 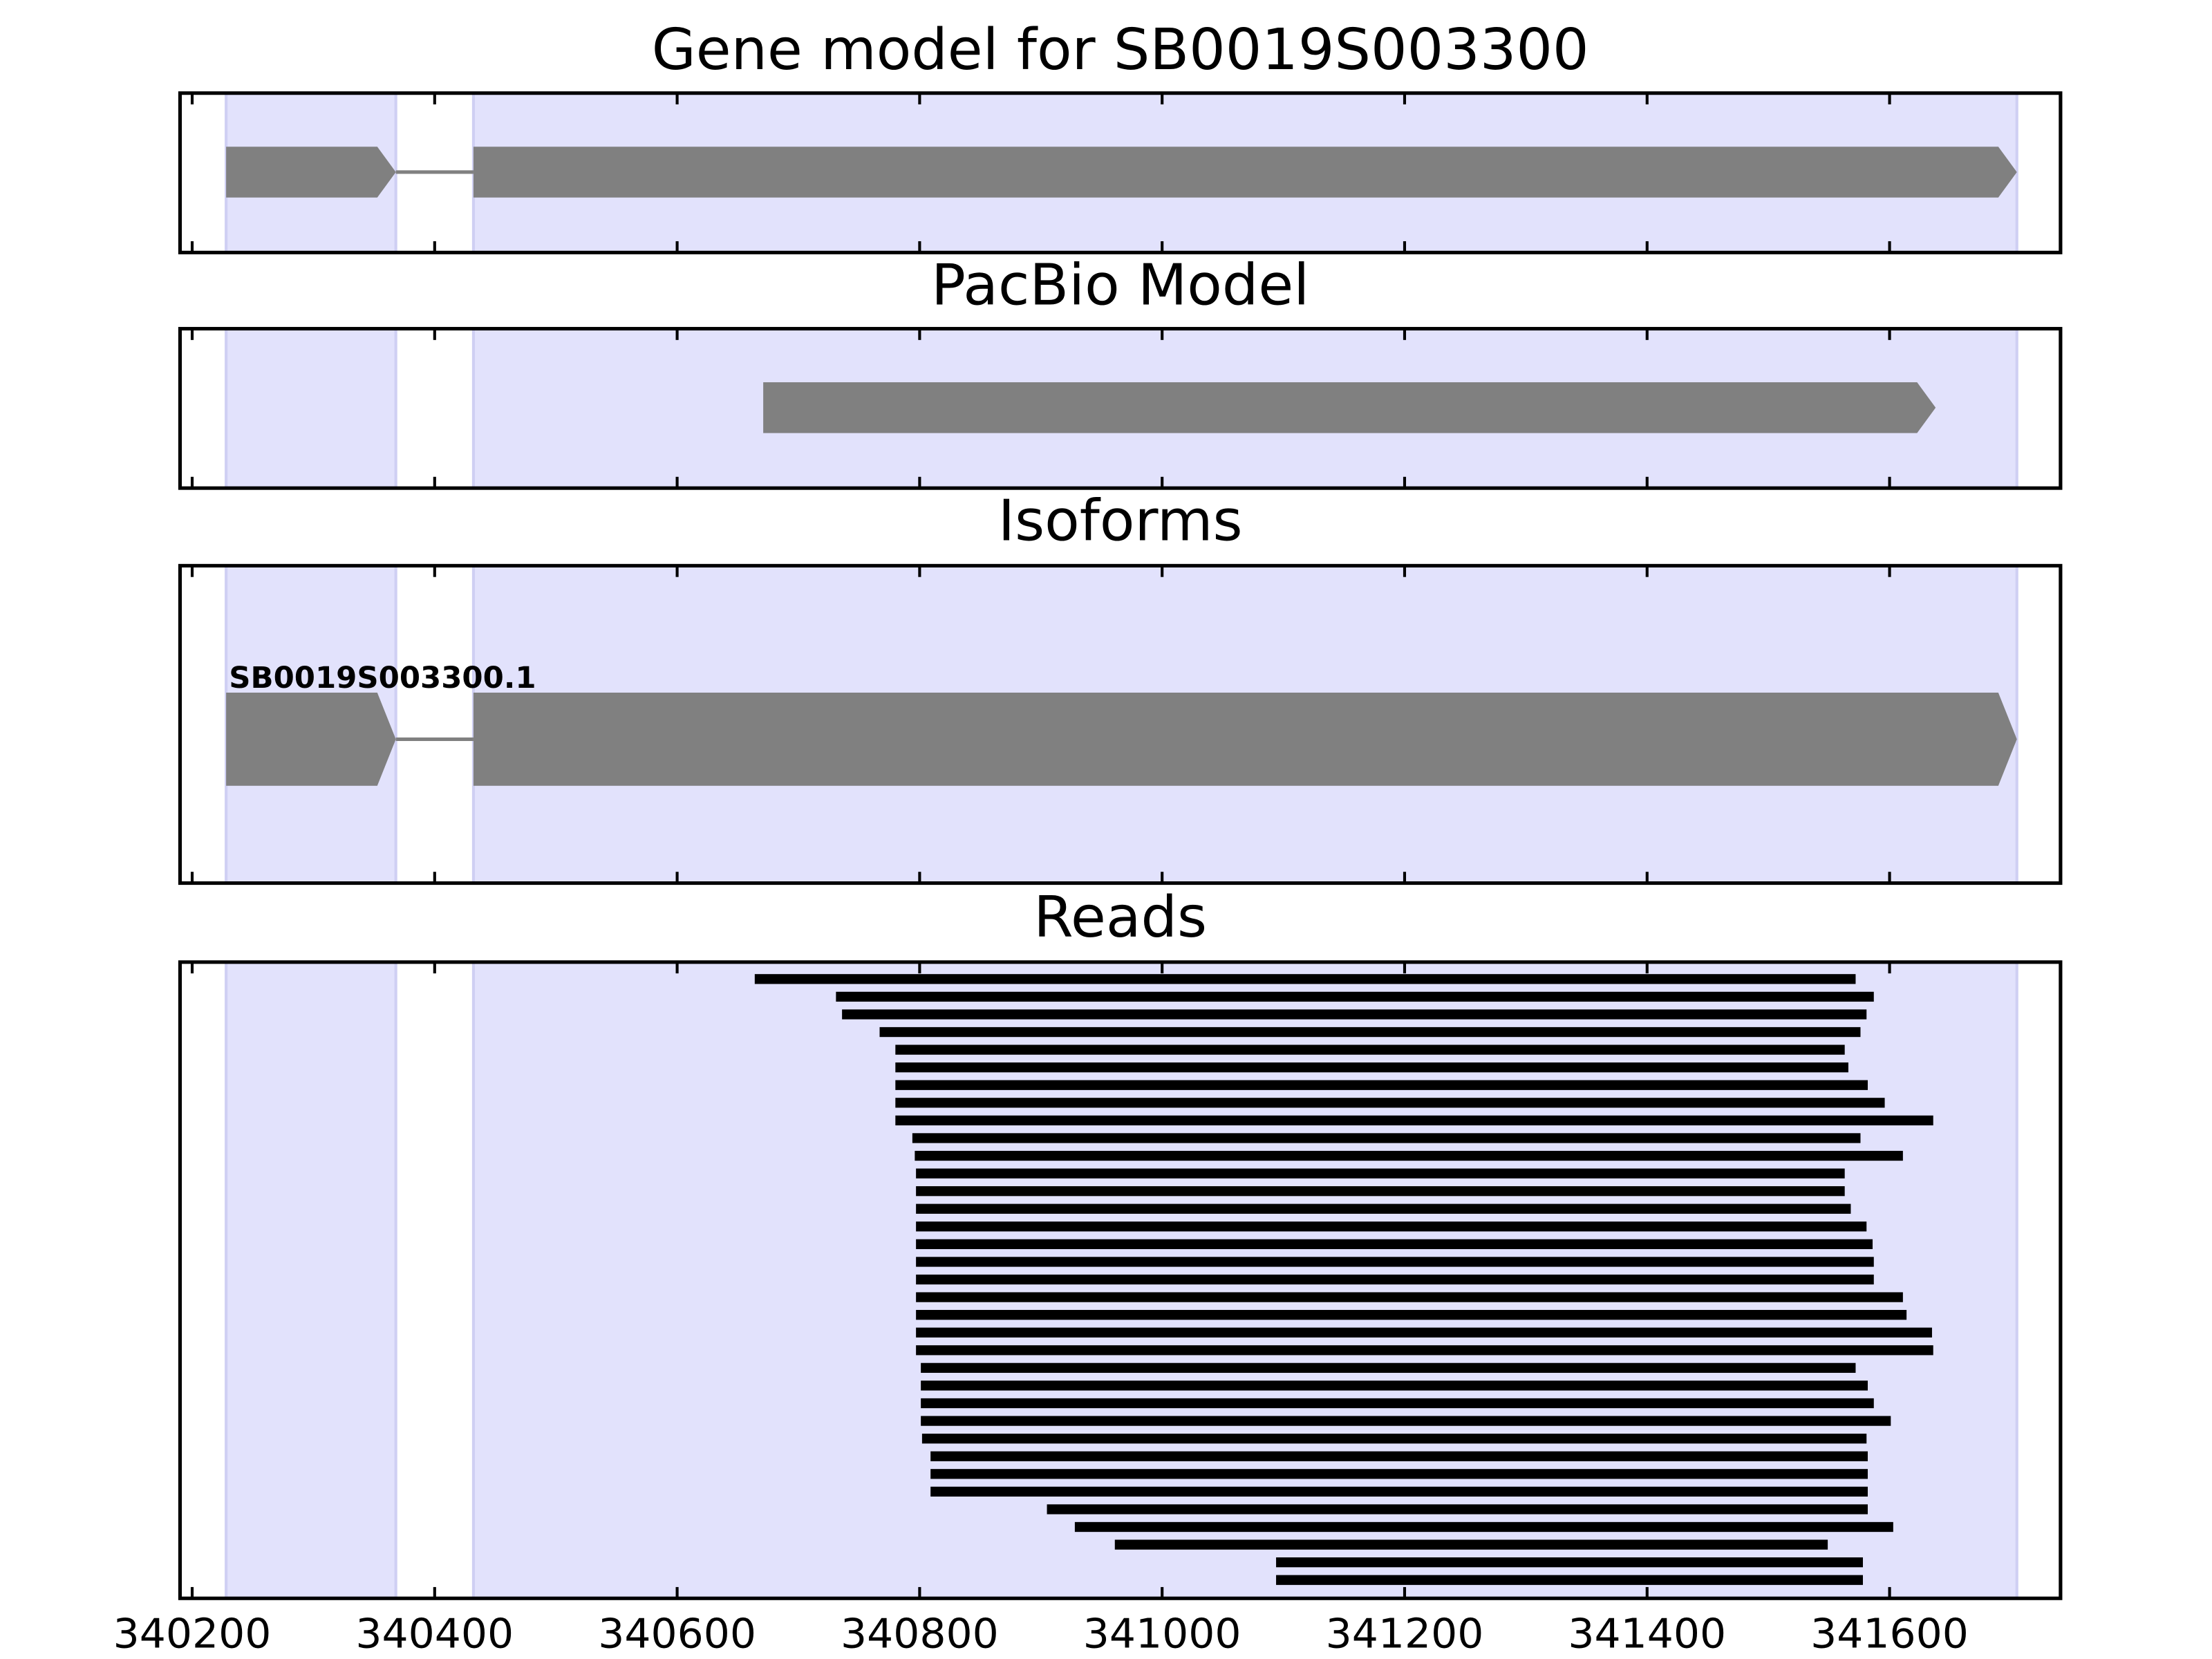 I want to click on x-tick-label: 341600, so click(x=1890, y=1634).